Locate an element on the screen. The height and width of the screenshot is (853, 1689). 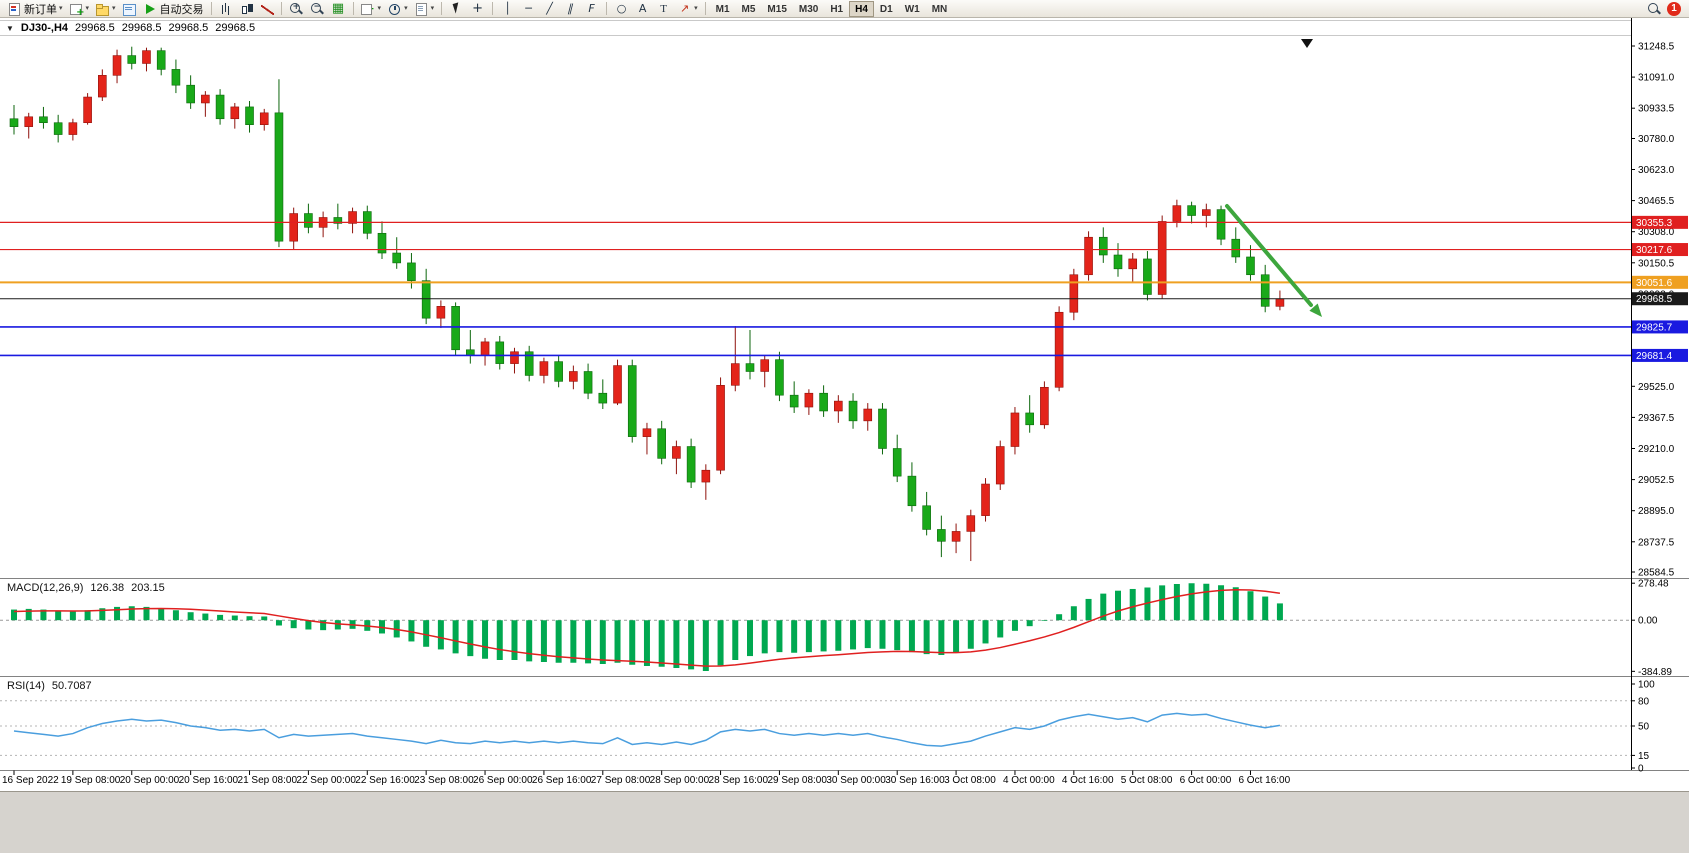
shapes-icon: ○ is located at coordinates (621, 8).